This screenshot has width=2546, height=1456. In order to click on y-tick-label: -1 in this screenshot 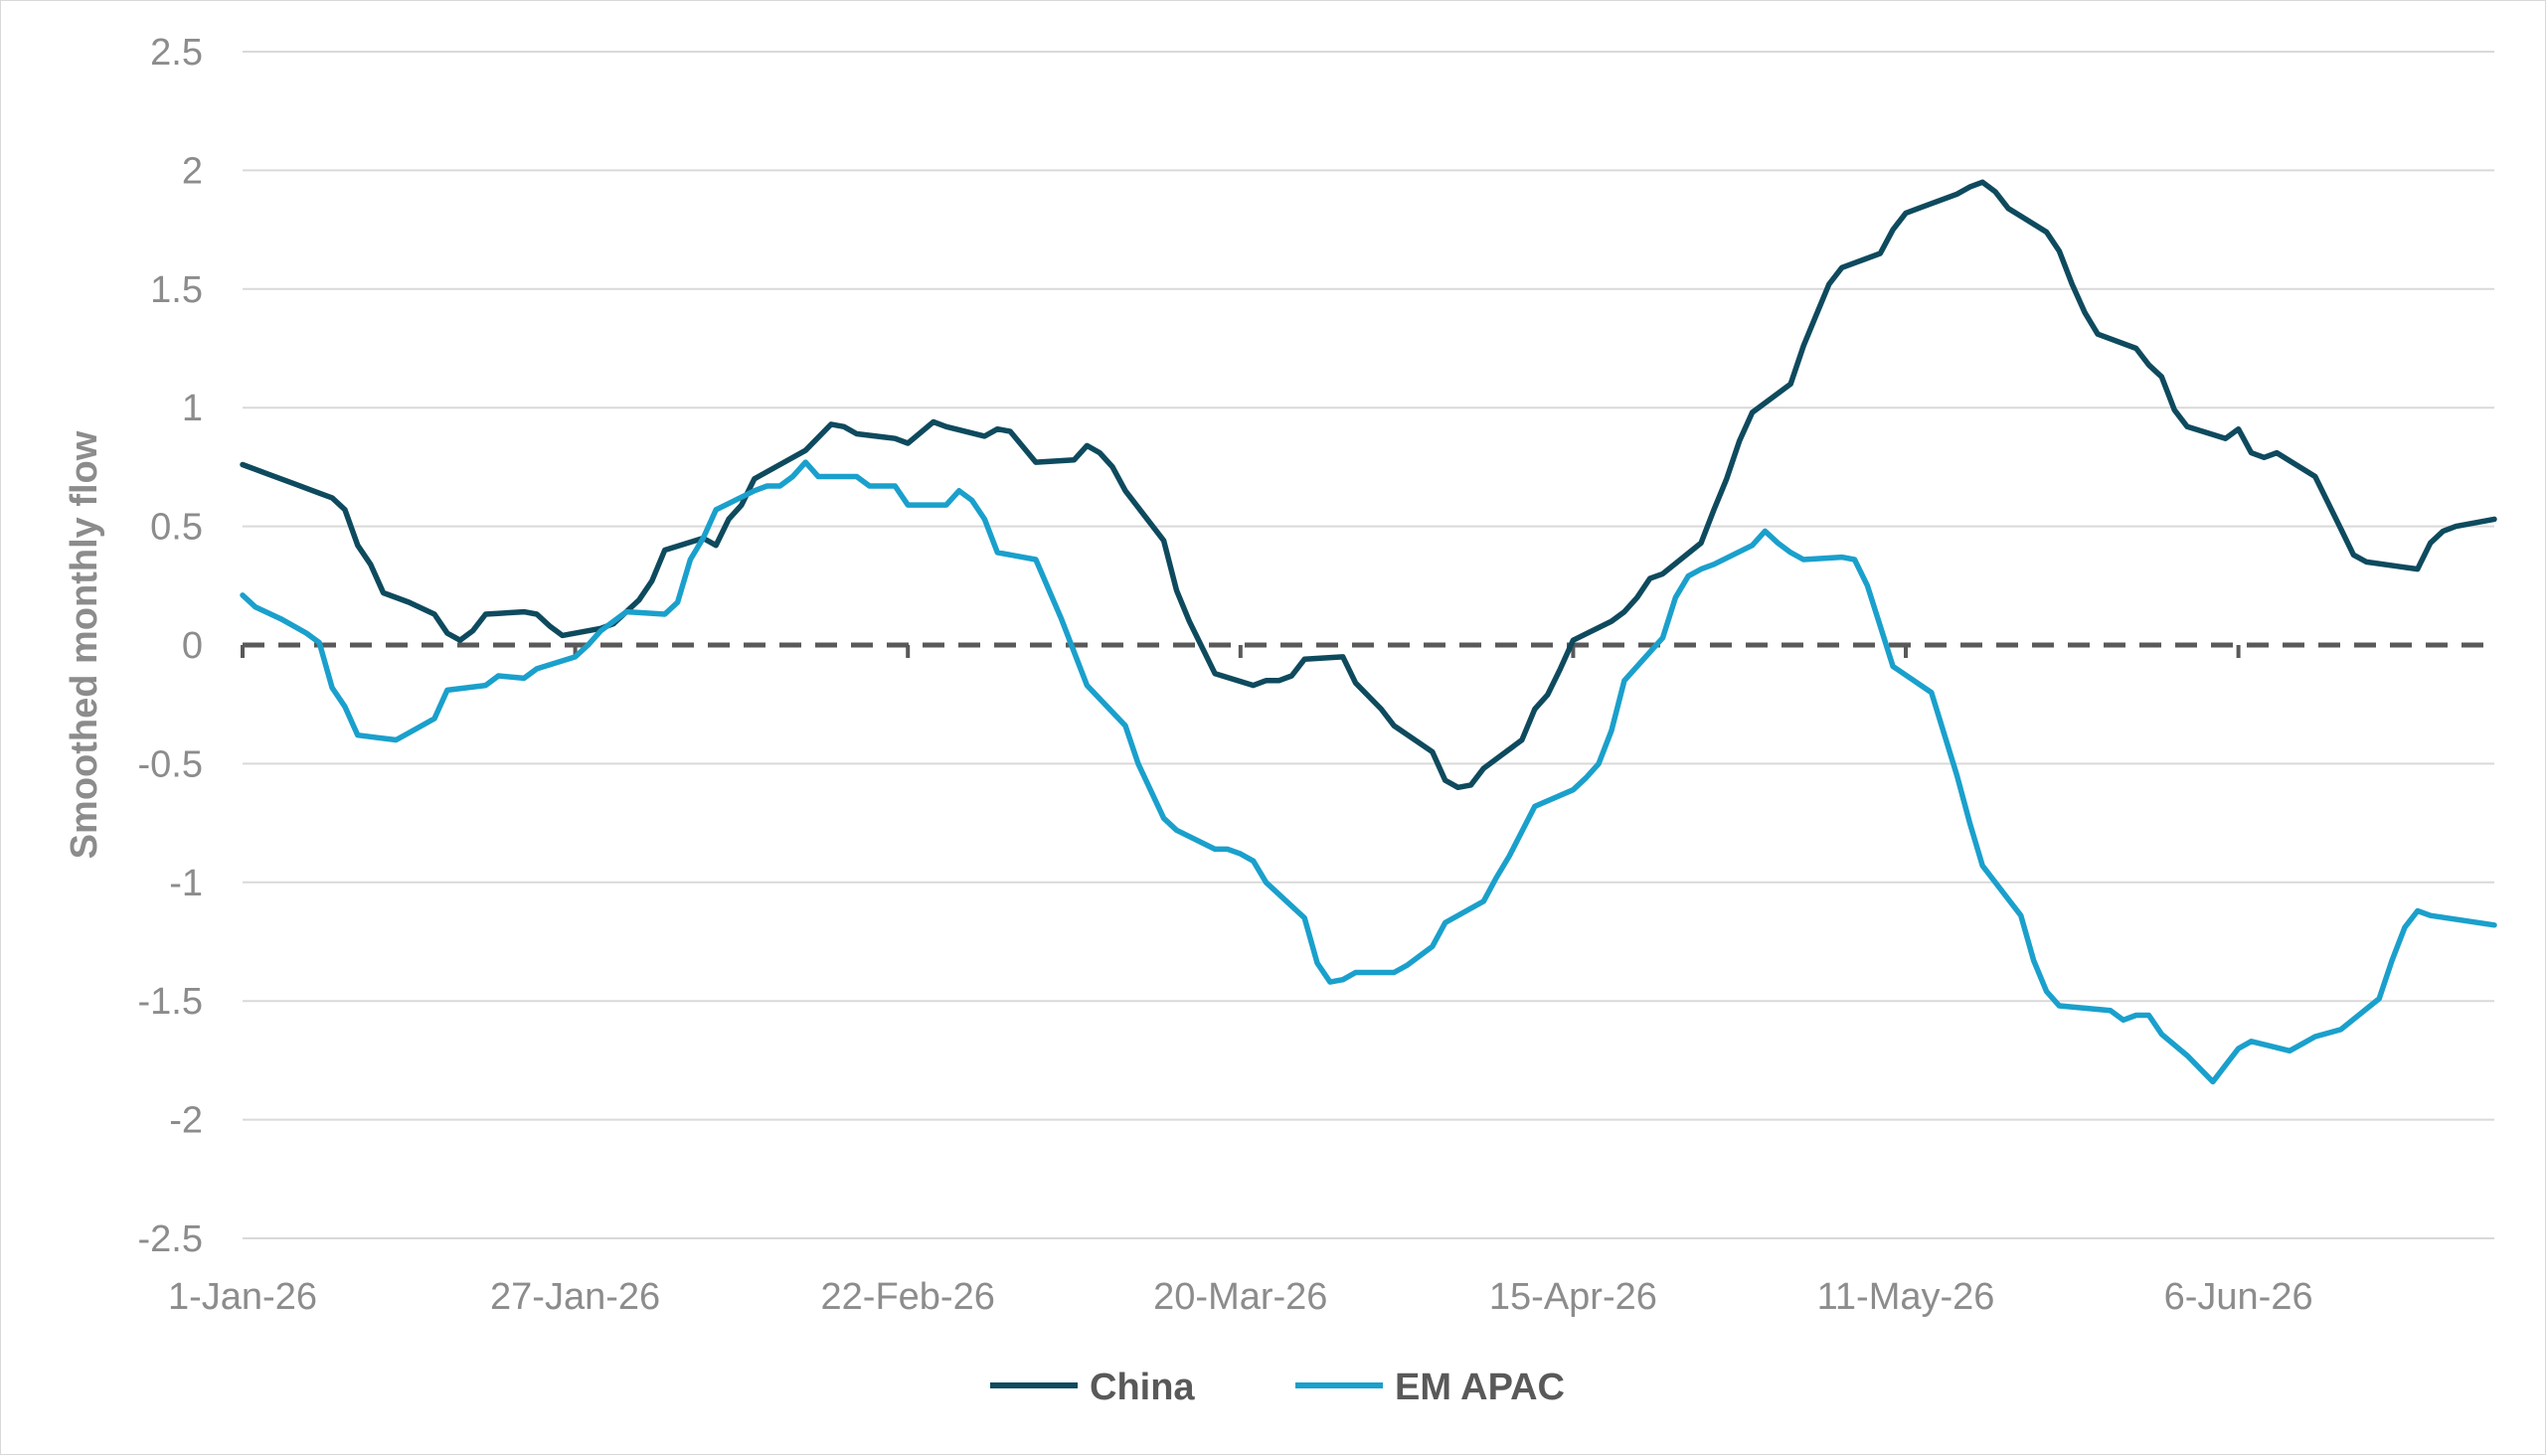, I will do `click(186, 883)`.